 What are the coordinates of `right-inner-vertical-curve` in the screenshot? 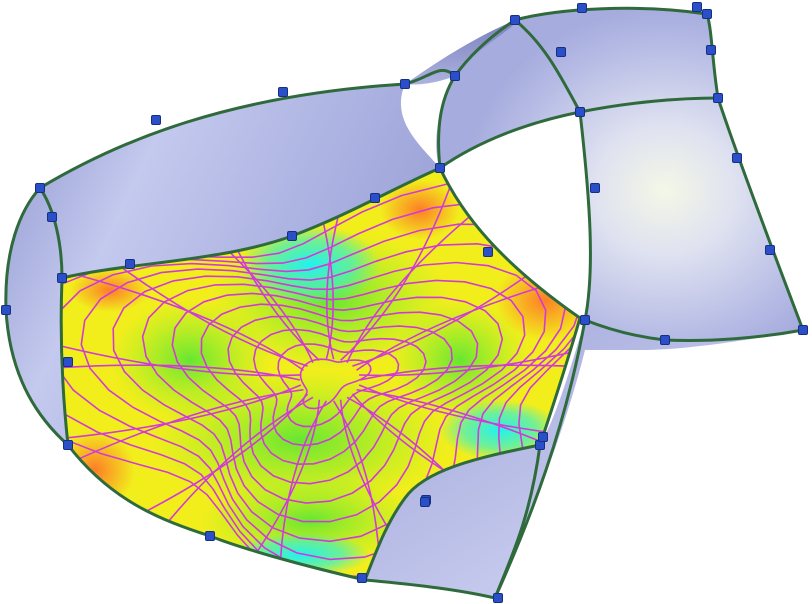 It's located at (552, 170).